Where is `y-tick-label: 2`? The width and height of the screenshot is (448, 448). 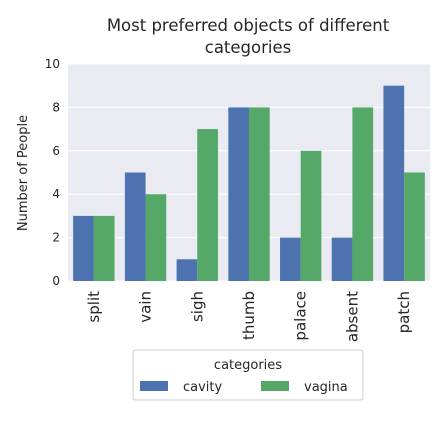
y-tick-label: 2 is located at coordinates (56, 238).